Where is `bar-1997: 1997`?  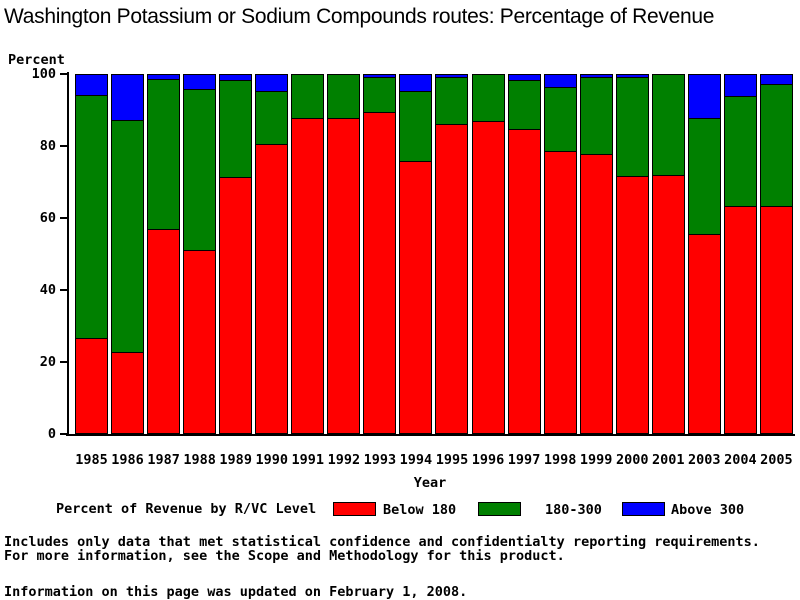
bar-1997: 1997 is located at coordinates (524, 271).